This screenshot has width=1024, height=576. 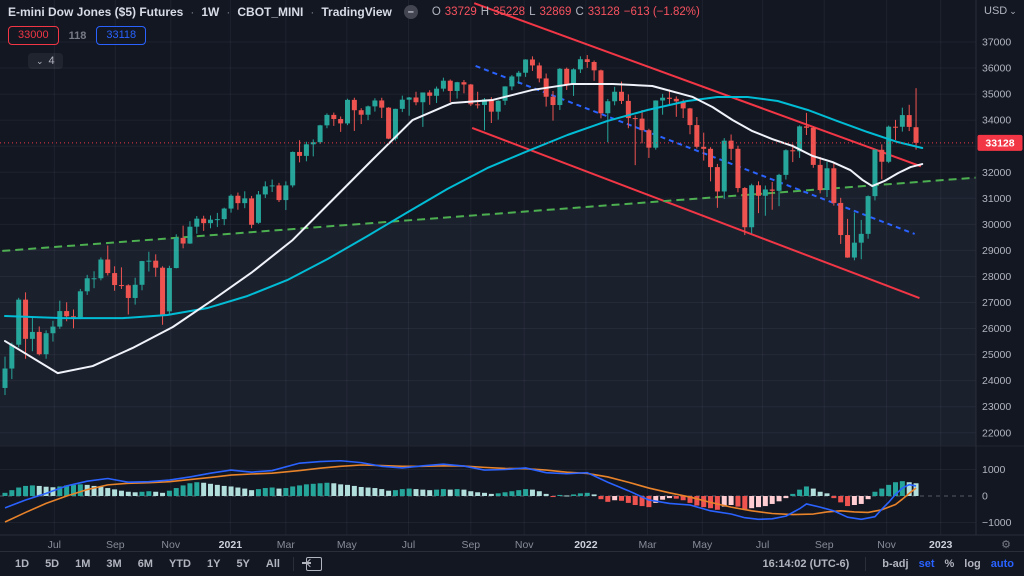 What do you see at coordinates (996, 121) in the screenshot?
I see `svg-text: 34000` at bounding box center [996, 121].